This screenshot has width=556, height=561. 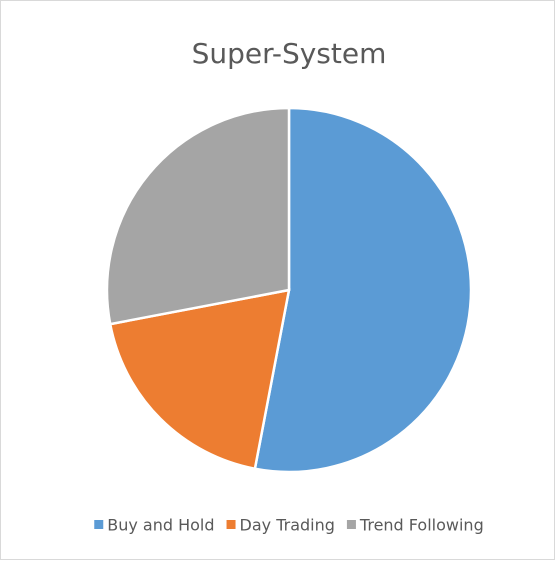 I want to click on legend-label: Day Trading, so click(x=287, y=525).